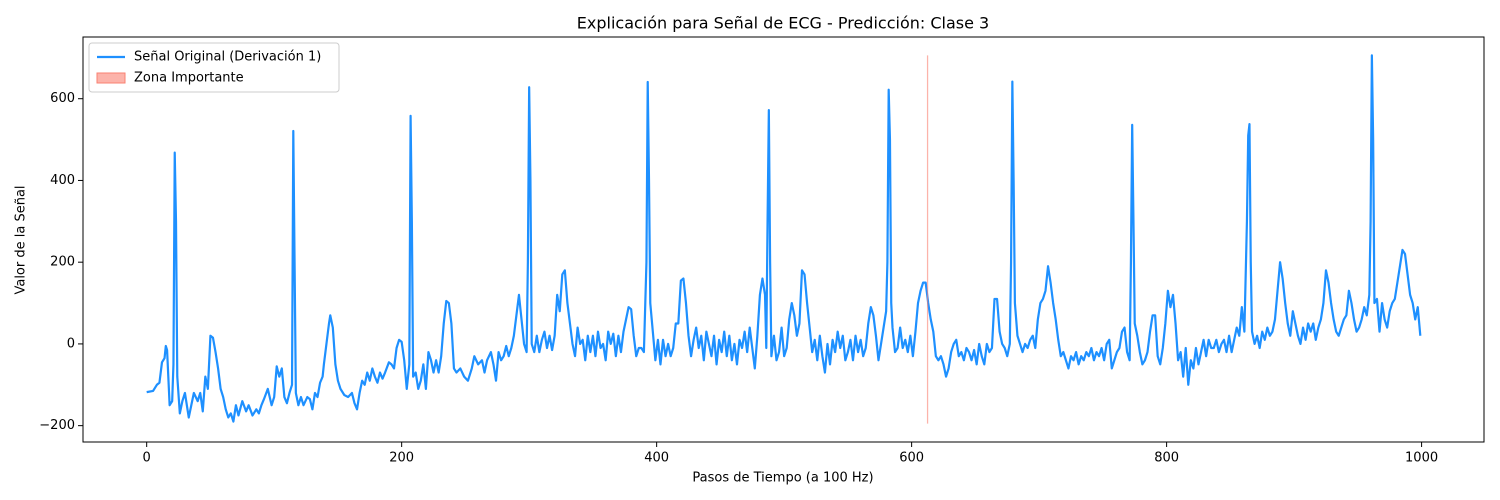 Image resolution: width=1500 pixels, height=500 pixels. What do you see at coordinates (111, 78) in the screenshot?
I see `legend-swatch` at bounding box center [111, 78].